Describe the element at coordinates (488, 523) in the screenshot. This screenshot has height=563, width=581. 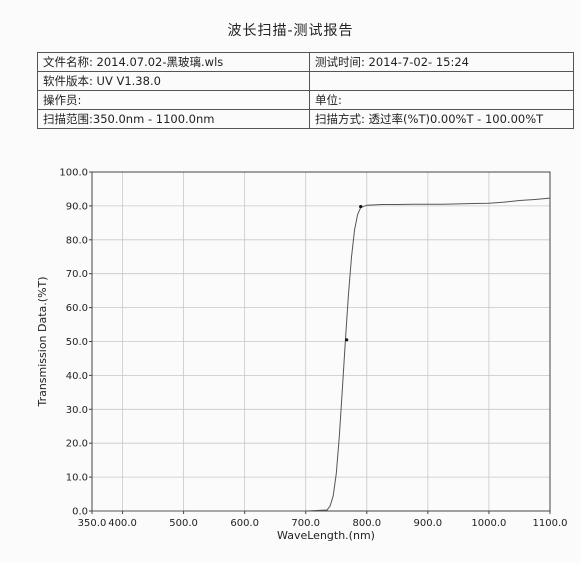
I see `x-tick-label: 1000.0` at that location.